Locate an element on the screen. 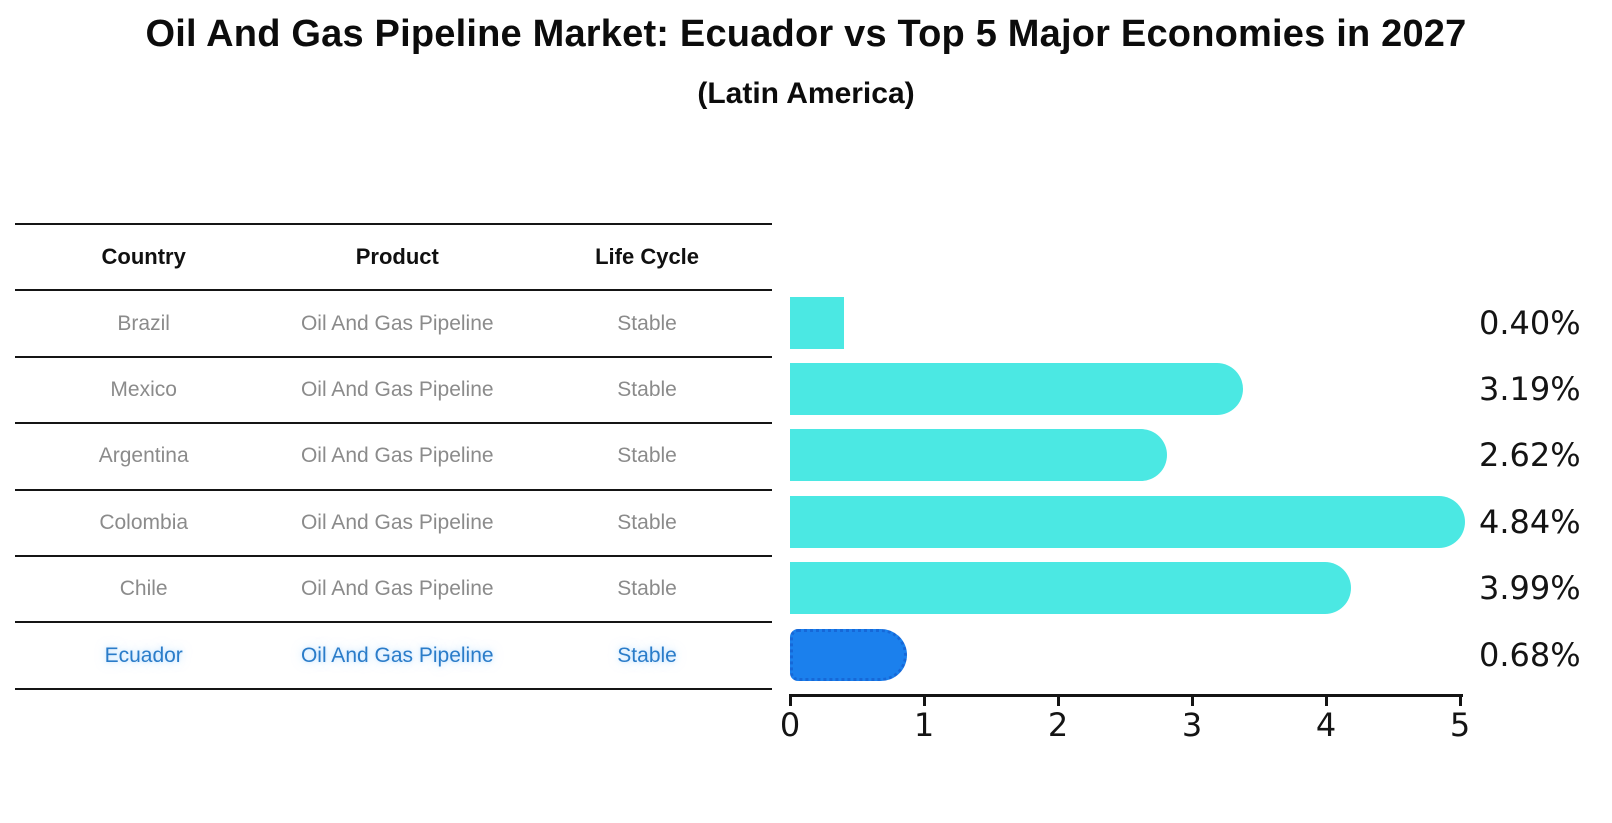  table-row-colombia: Colombia Oil And Gas Pipeline Stable is located at coordinates (393, 524).